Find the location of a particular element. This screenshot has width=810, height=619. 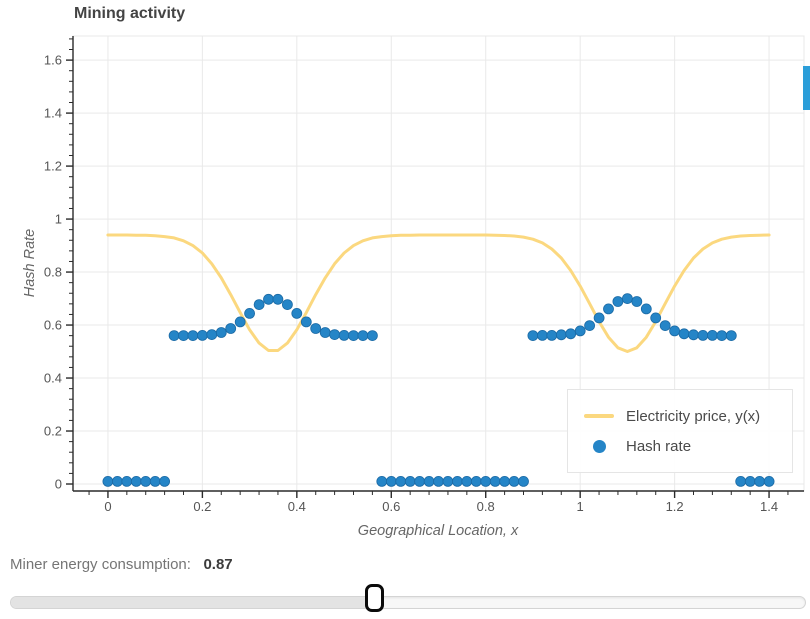

energy-consumption-slider-thumb is located at coordinates (375, 598).